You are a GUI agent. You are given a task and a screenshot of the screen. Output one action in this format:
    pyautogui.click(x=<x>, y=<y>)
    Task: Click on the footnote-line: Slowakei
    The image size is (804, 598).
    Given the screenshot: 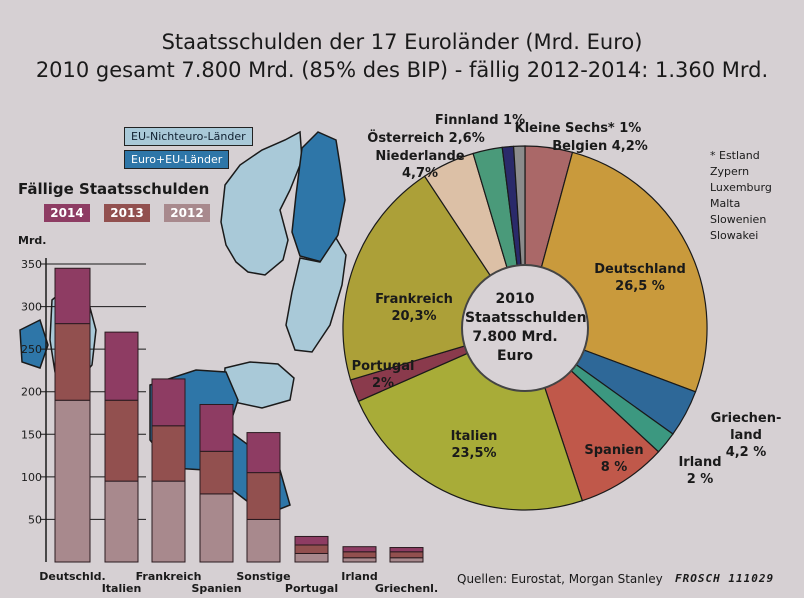 What is the action you would take?
    pyautogui.click(x=734, y=235)
    